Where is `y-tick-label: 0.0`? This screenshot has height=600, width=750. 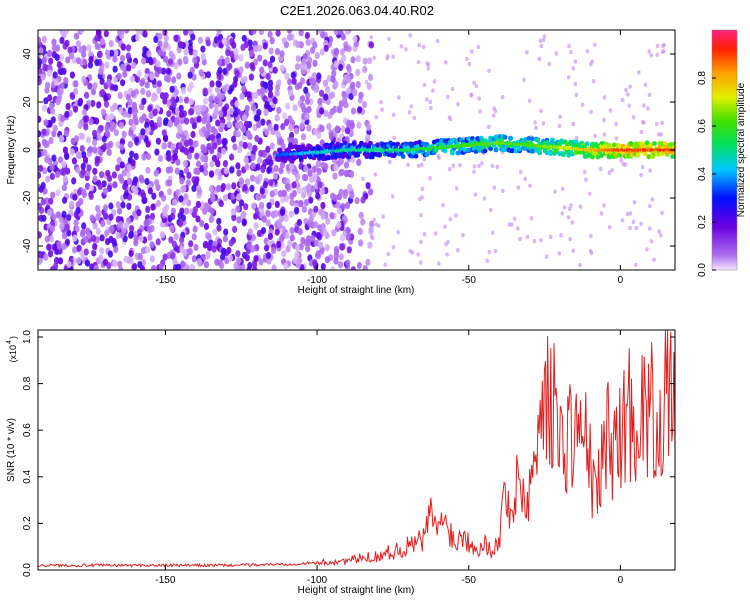
y-tick-label: 0.0 is located at coordinates (27, 570).